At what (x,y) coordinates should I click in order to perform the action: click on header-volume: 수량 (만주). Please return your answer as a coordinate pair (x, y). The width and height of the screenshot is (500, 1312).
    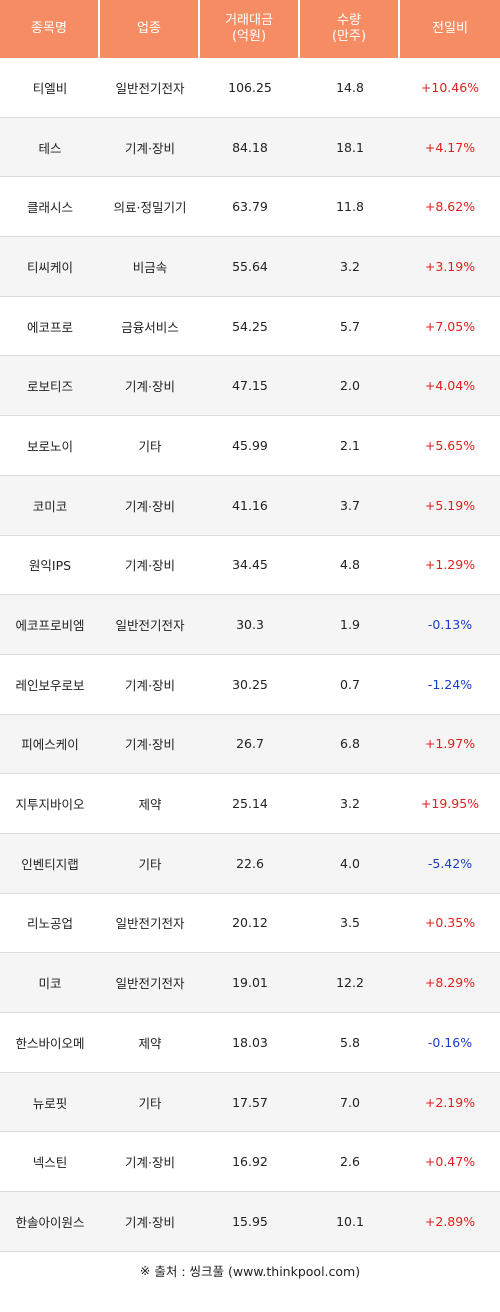
    Looking at the image, I should click on (350, 29).